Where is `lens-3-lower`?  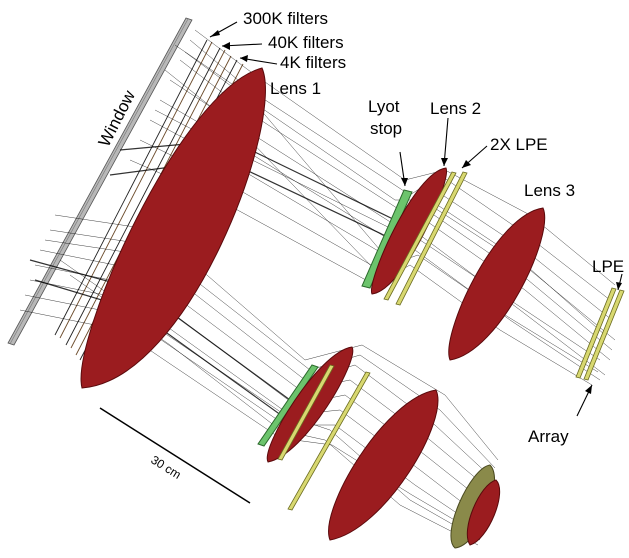
lens-3-lower is located at coordinates (383, 465).